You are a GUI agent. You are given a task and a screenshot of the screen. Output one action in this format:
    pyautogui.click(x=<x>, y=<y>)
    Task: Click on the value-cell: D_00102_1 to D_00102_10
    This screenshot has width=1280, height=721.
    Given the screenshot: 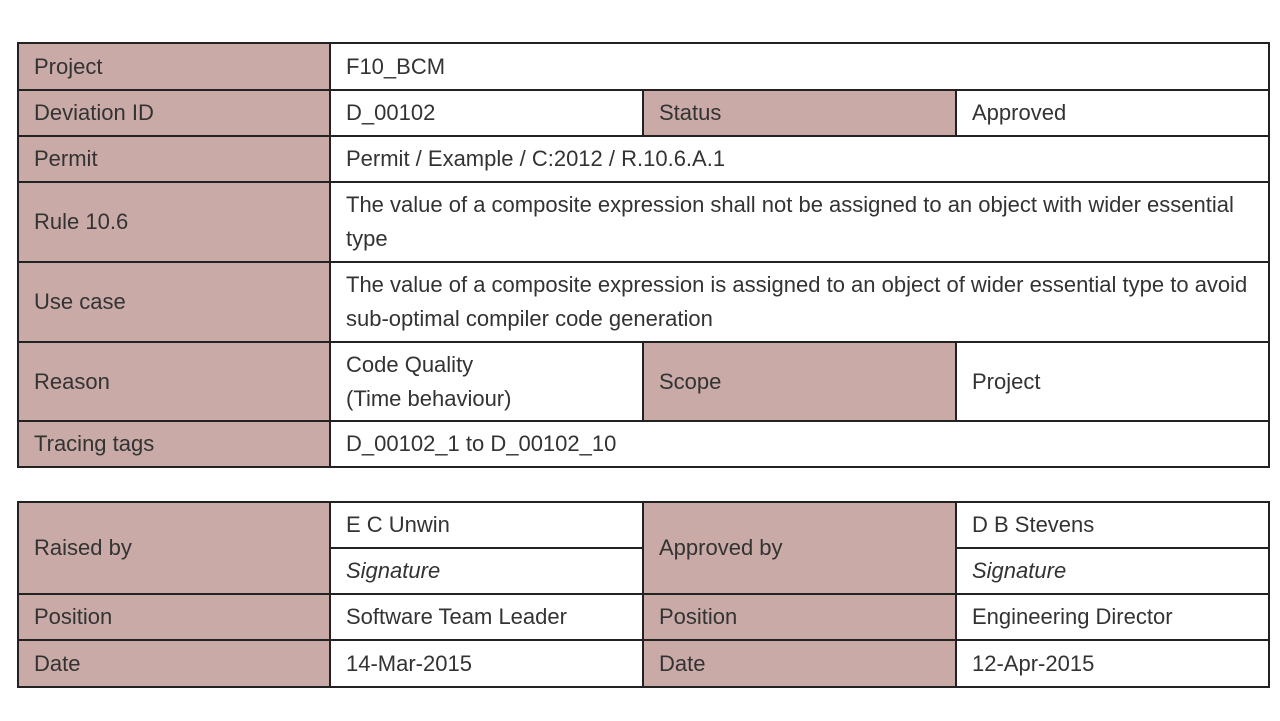 What is the action you would take?
    pyautogui.click(x=799, y=444)
    